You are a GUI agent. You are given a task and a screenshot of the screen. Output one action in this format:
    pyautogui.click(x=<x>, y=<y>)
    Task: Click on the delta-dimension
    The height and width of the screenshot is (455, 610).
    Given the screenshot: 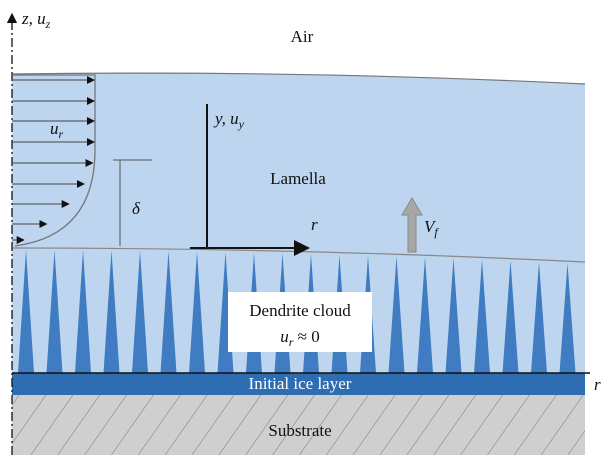 What is the action you would take?
    pyautogui.click(x=132, y=202)
    